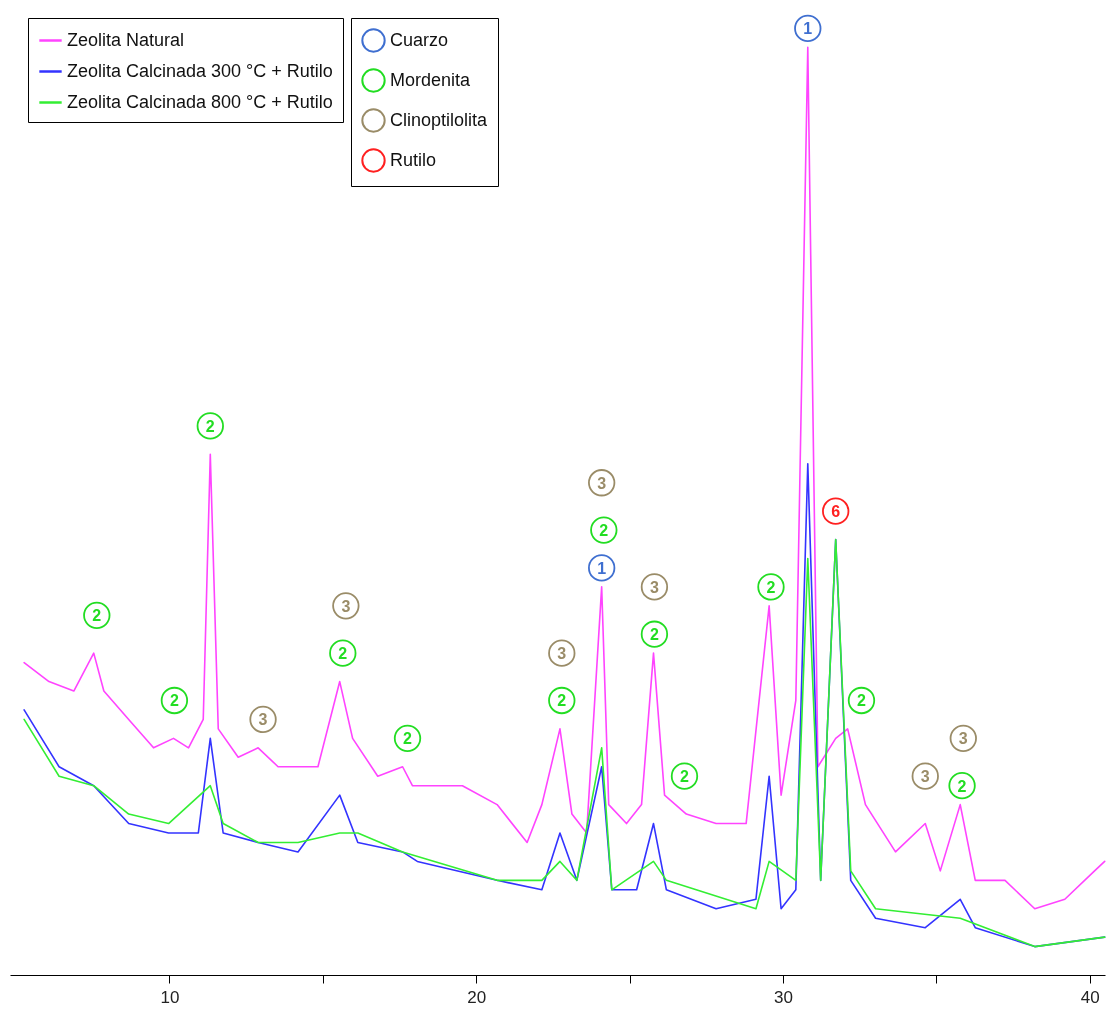  Describe the element at coordinates (783, 997) in the screenshot. I see `x-tick-label: 30` at that location.